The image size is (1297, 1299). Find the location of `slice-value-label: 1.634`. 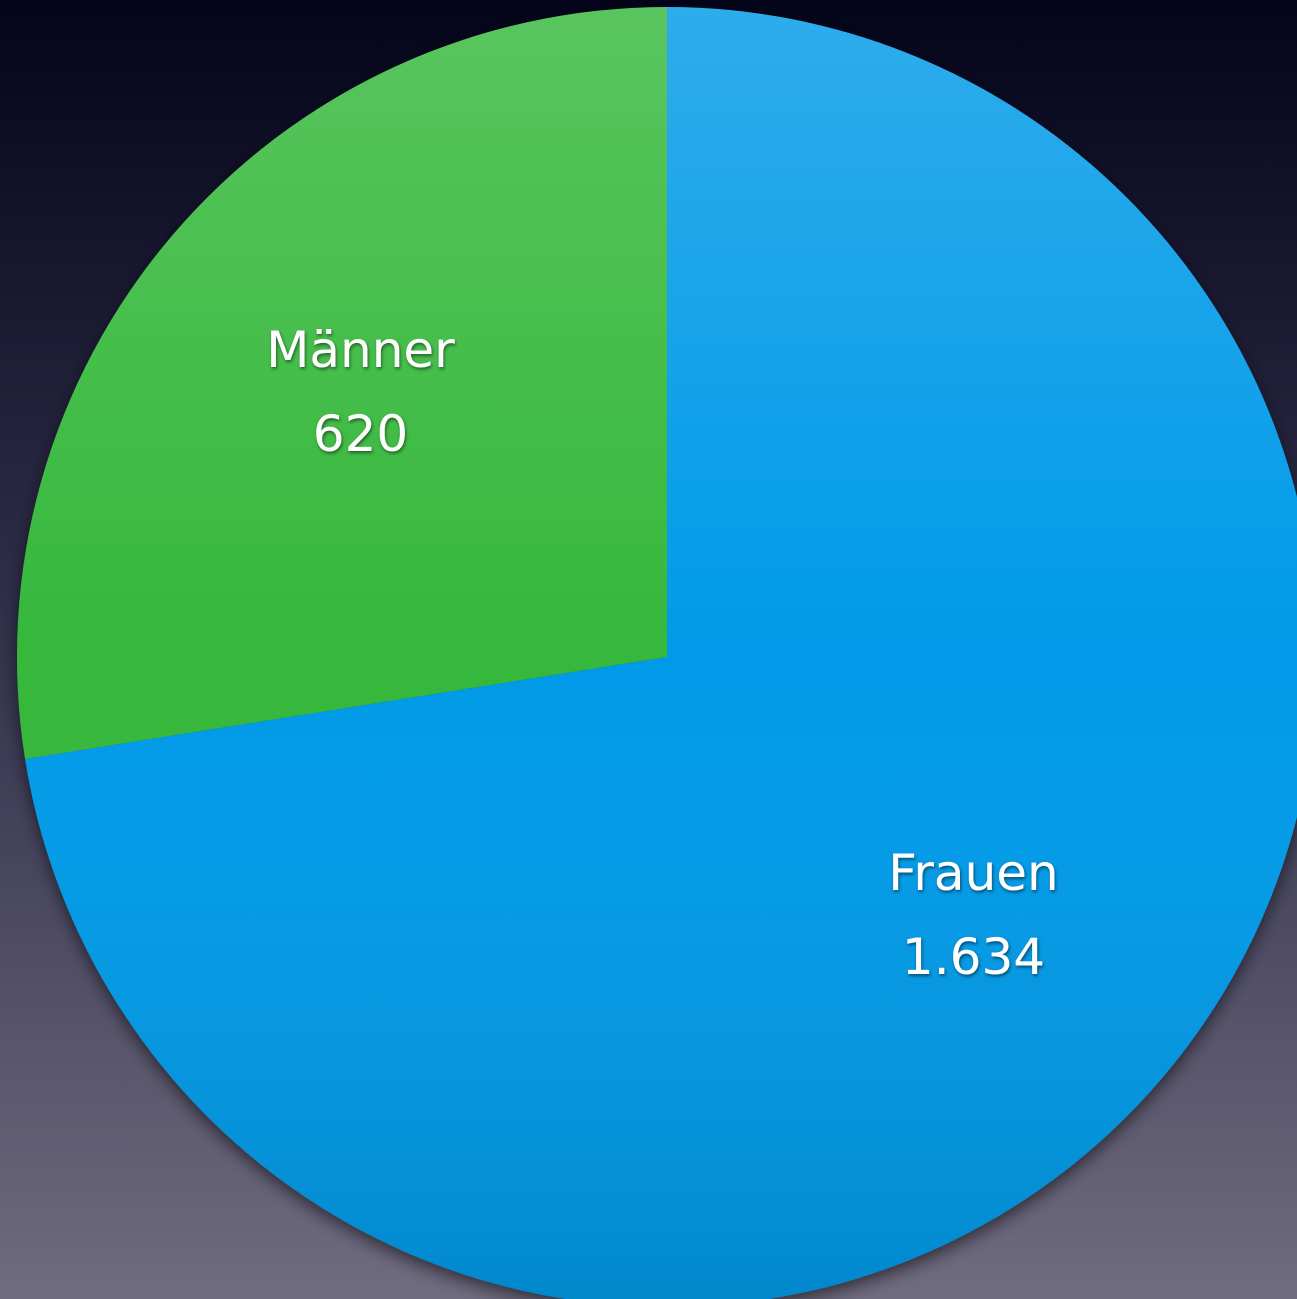

slice-value-label: 1.634 is located at coordinates (973, 957).